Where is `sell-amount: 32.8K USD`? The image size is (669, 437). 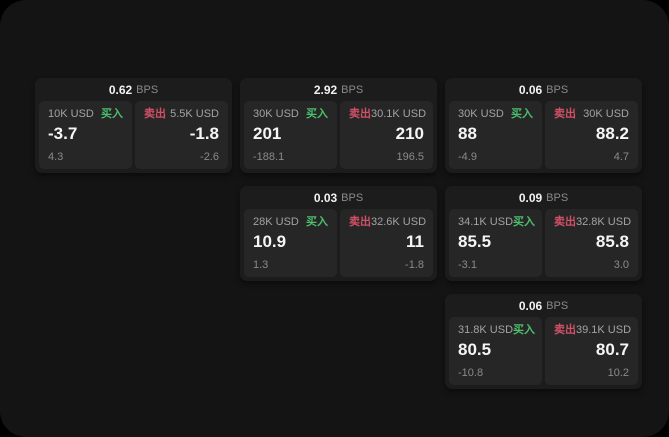
sell-amount: 32.8K USD is located at coordinates (604, 222).